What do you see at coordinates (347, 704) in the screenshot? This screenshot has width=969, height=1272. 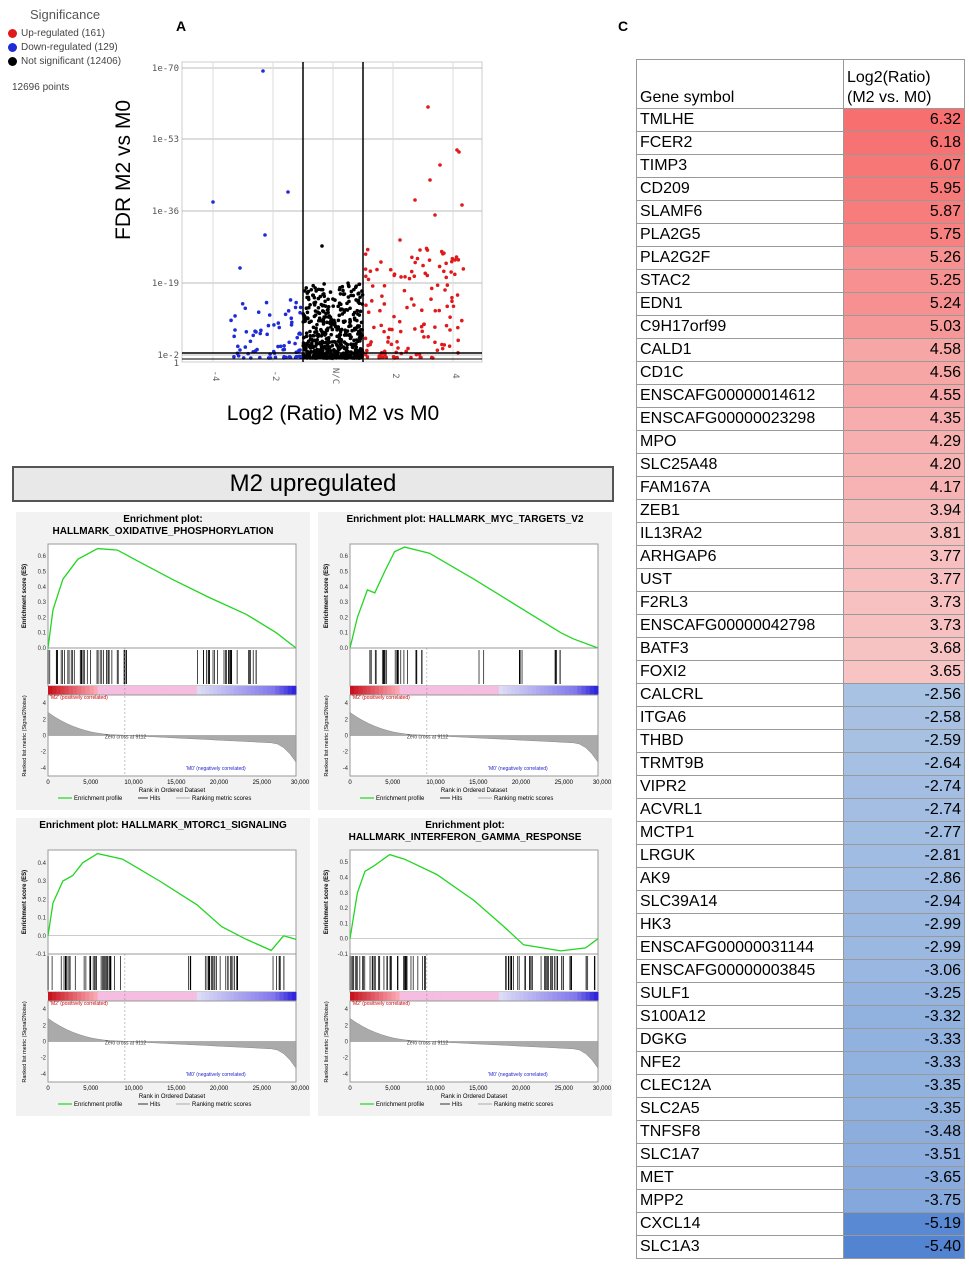 I see `metric-tick-label: 4` at bounding box center [347, 704].